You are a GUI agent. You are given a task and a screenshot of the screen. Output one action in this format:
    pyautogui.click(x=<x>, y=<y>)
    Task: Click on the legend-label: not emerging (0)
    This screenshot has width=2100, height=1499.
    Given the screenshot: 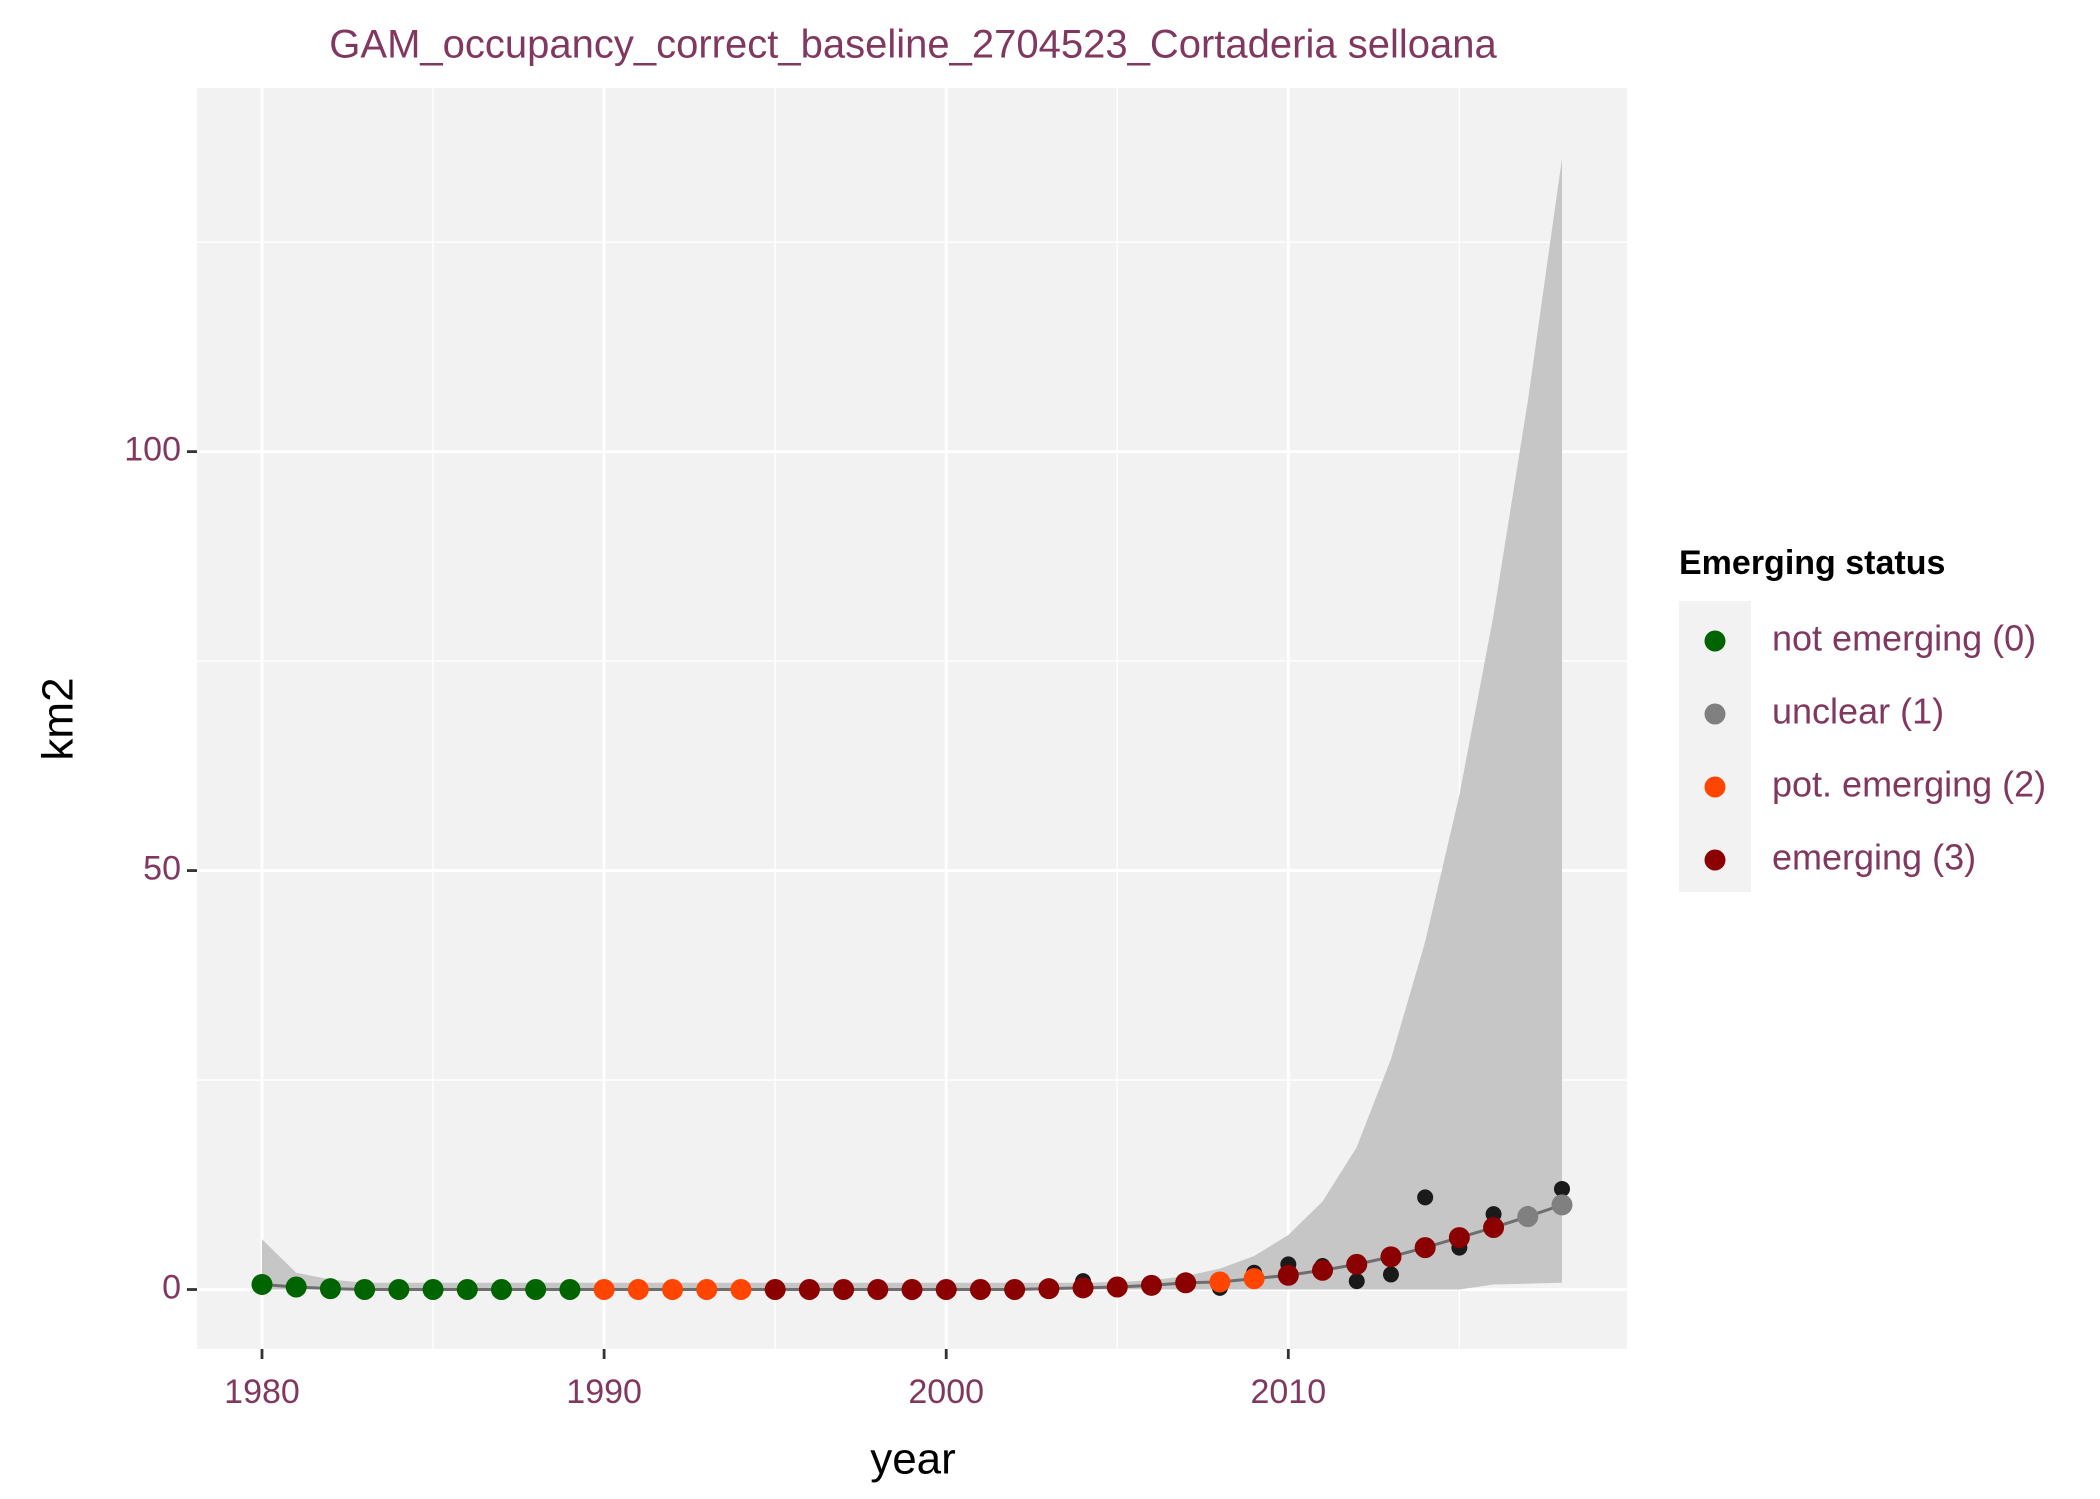 What is the action you would take?
    pyautogui.click(x=1904, y=638)
    